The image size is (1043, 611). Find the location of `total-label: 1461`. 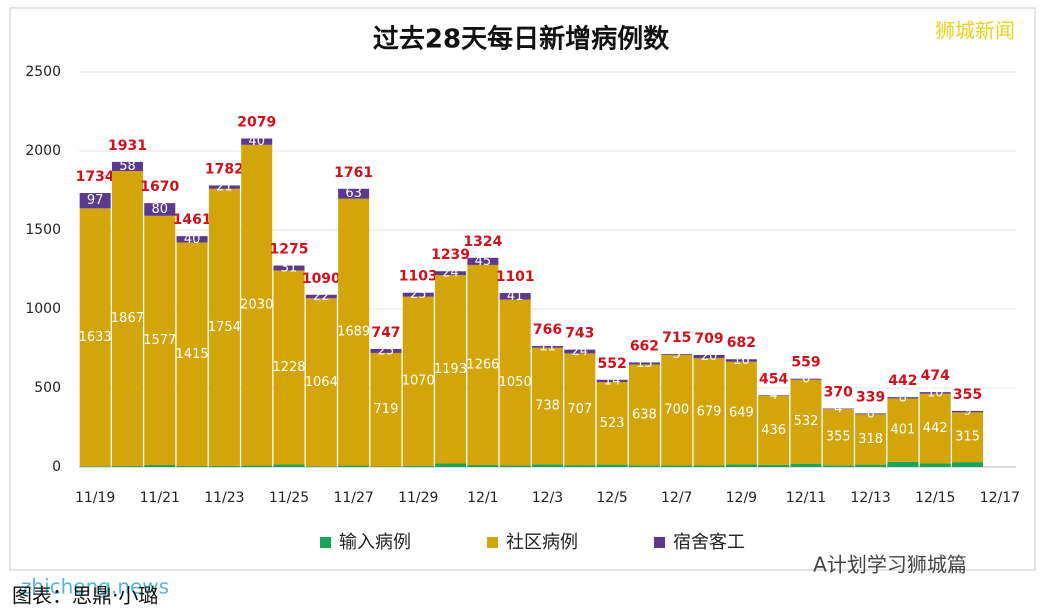

total-label: 1461 is located at coordinates (192, 220).